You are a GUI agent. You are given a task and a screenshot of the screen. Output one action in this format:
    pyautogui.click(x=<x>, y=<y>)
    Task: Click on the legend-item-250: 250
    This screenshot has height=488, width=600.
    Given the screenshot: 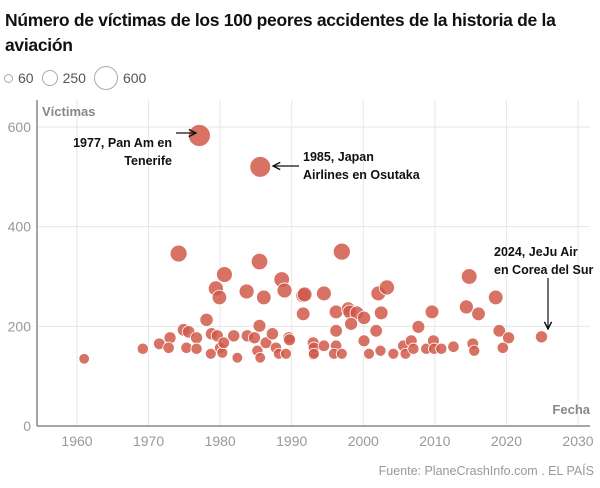 What is the action you would take?
    pyautogui.click(x=63, y=78)
    